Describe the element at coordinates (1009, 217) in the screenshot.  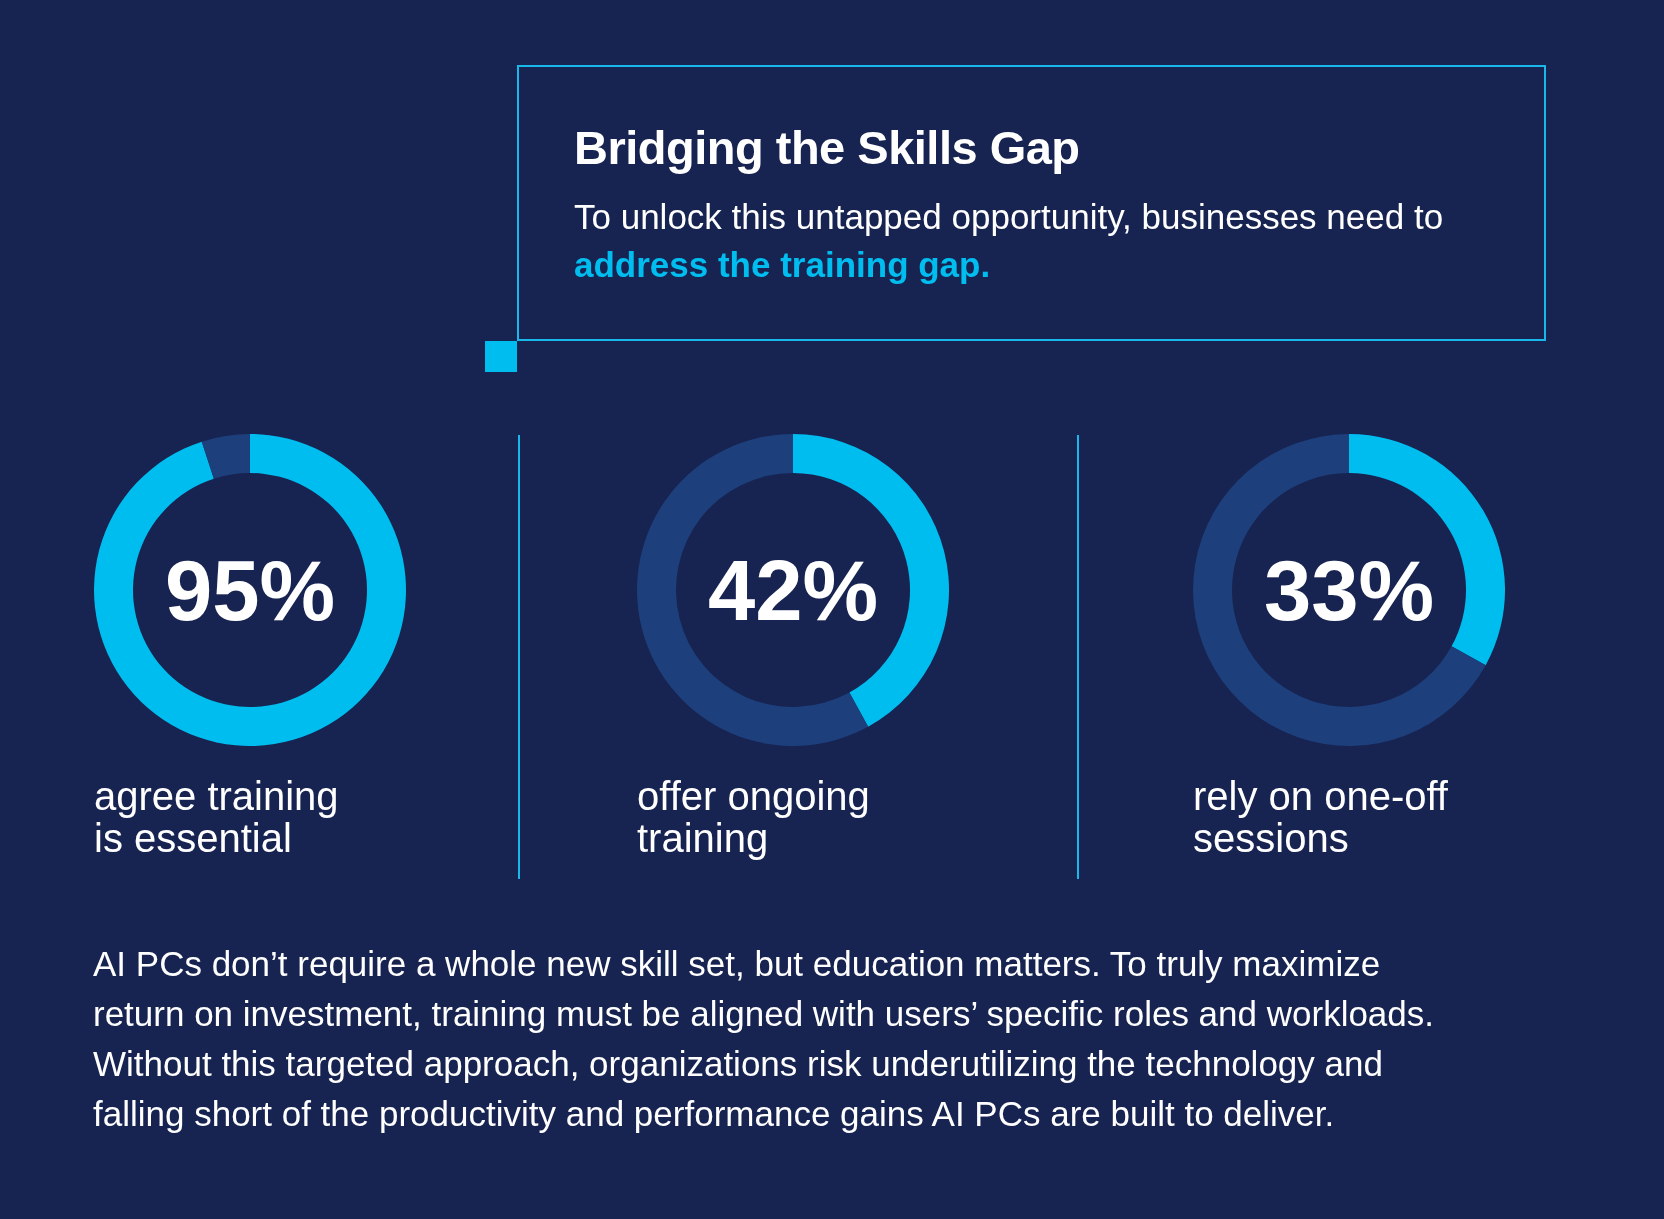
I see `text: To unlock this untapped opportunity, businesses need to` at that location.